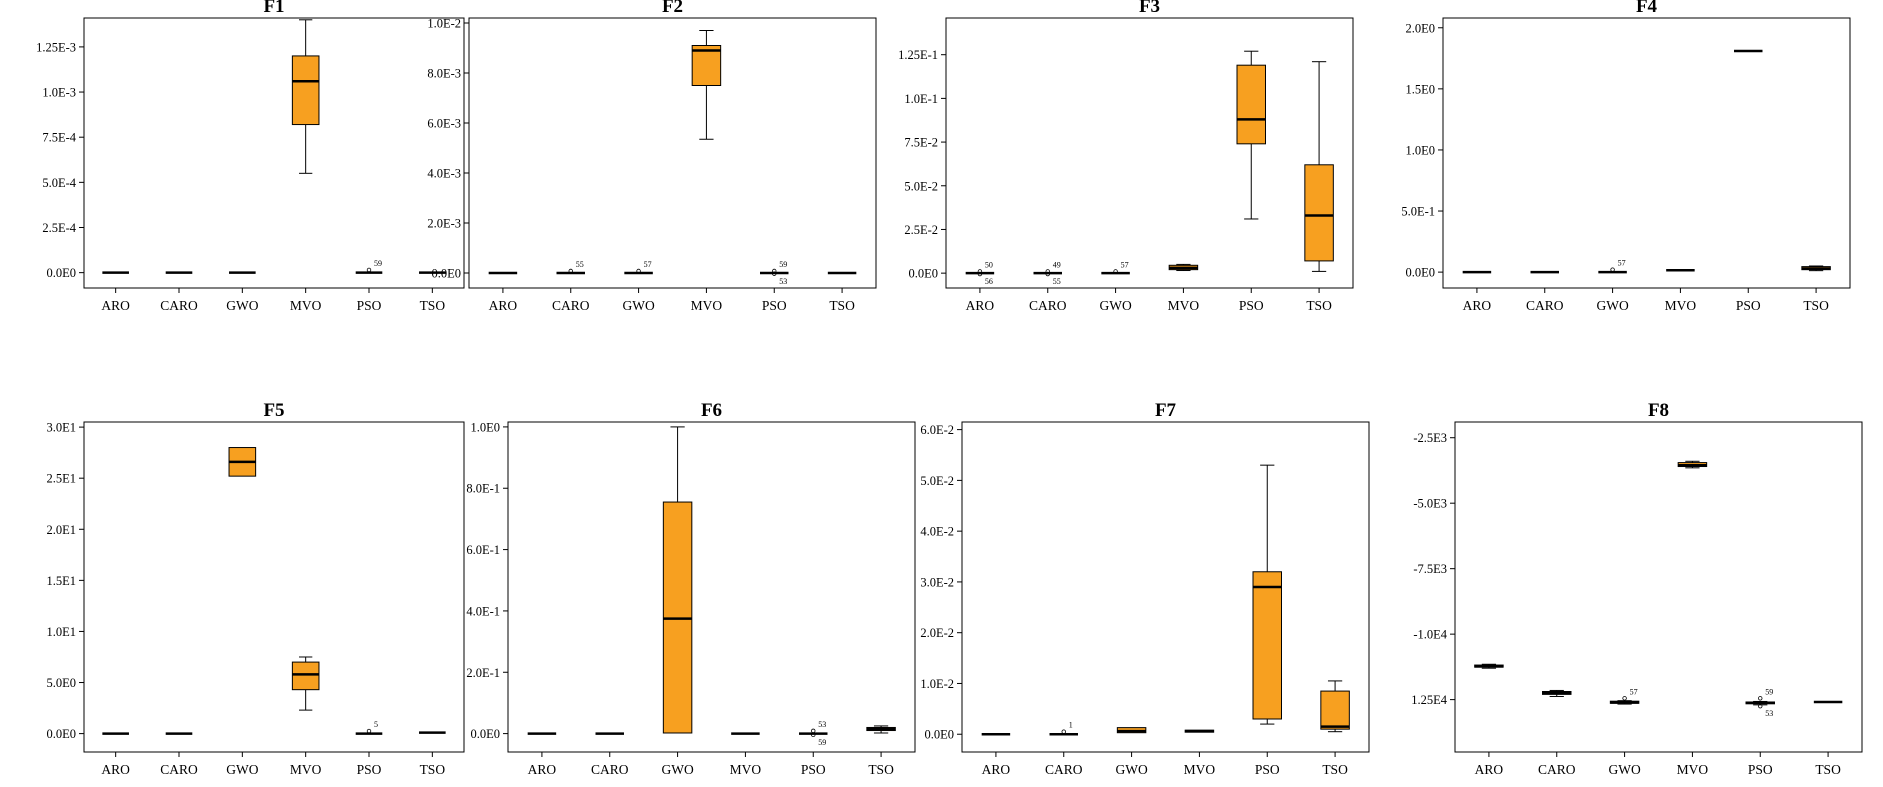 This screenshot has height=787, width=1883. What do you see at coordinates (483, 611) in the screenshot?
I see `y-tick-label: 4.0E-1` at bounding box center [483, 611].